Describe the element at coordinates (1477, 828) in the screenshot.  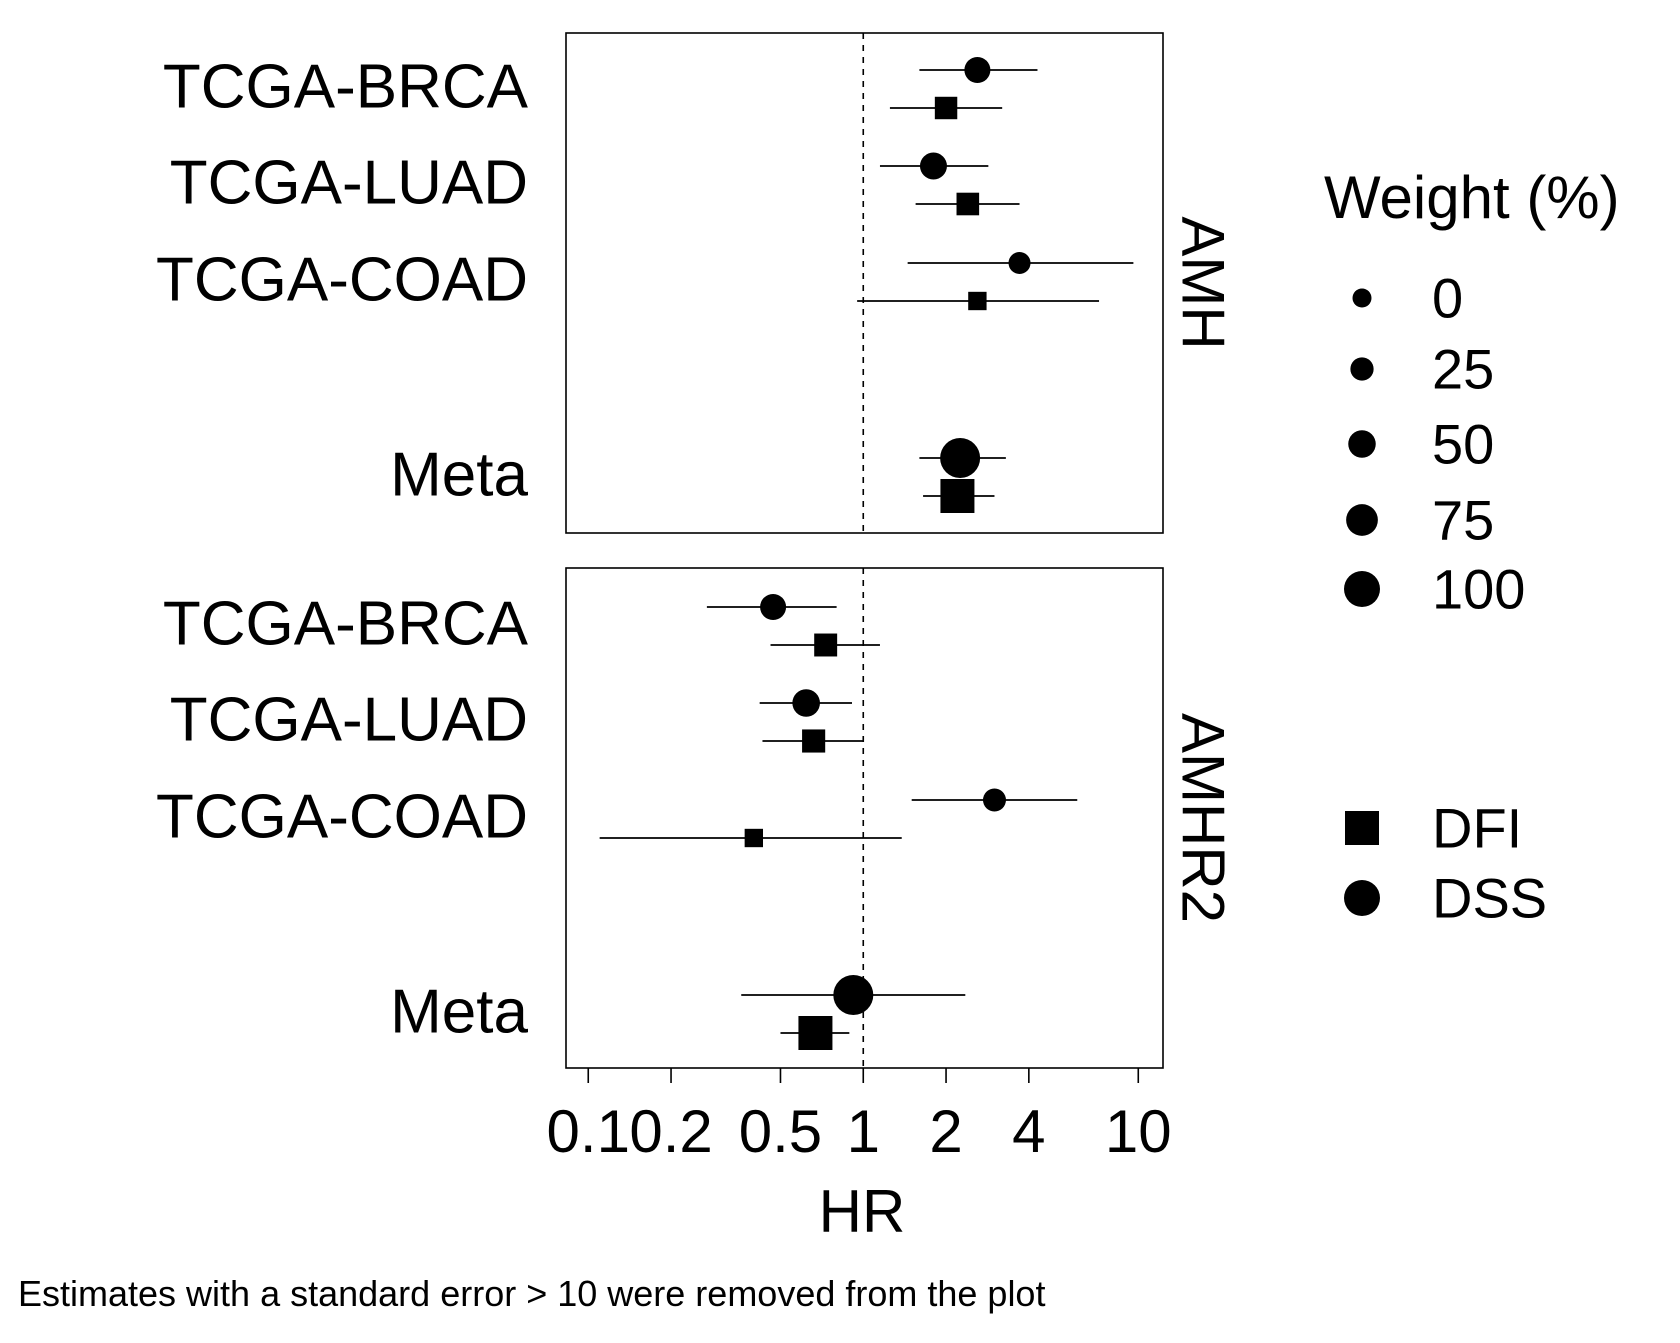
I see `legend-shape-label: DFI` at that location.